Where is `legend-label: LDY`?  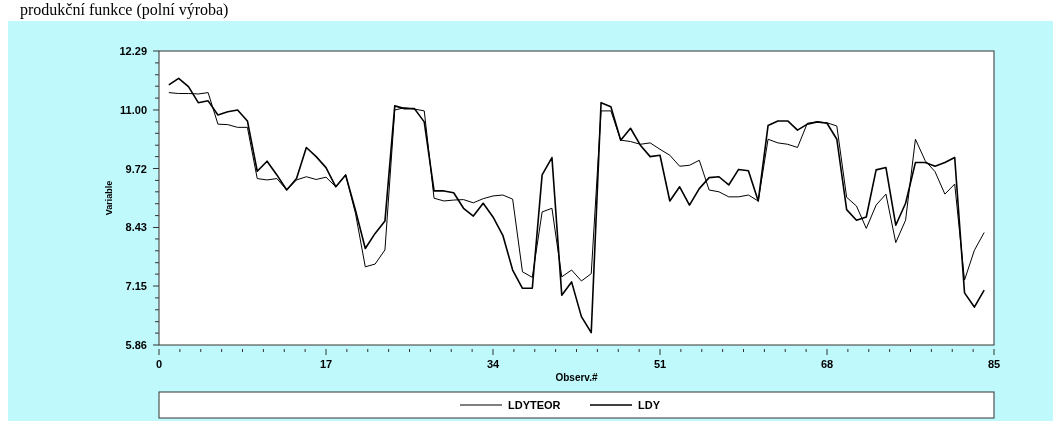 legend-label: LDY is located at coordinates (649, 405).